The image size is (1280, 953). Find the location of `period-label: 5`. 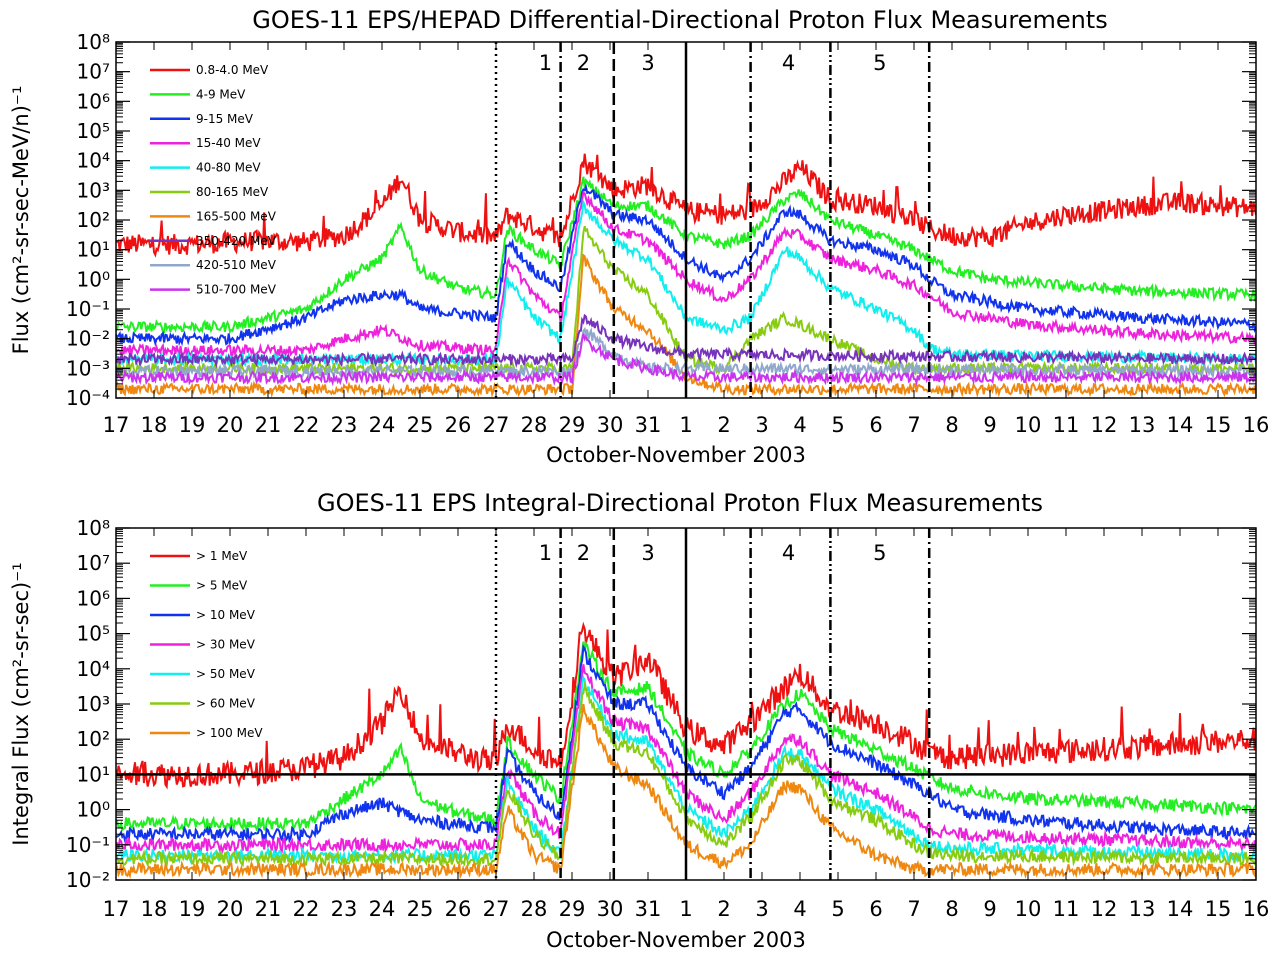

period-label: 5 is located at coordinates (879, 63).